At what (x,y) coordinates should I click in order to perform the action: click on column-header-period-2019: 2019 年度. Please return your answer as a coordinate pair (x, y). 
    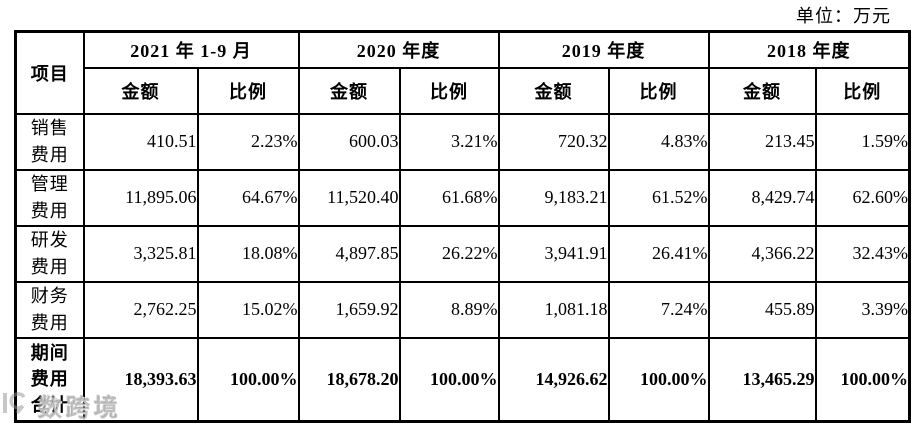
    Looking at the image, I should click on (603, 49).